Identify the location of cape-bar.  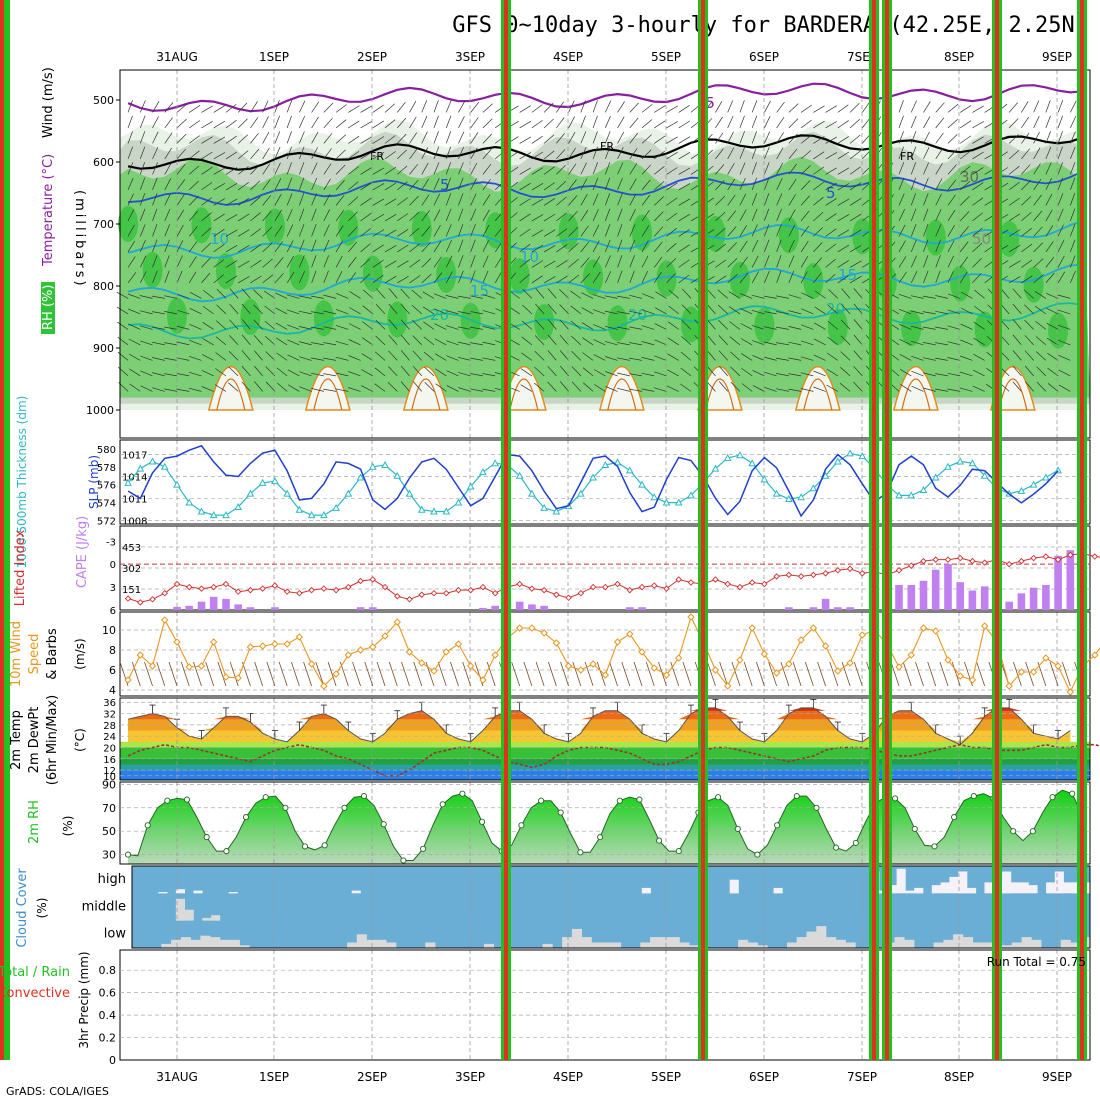
(984, 598).